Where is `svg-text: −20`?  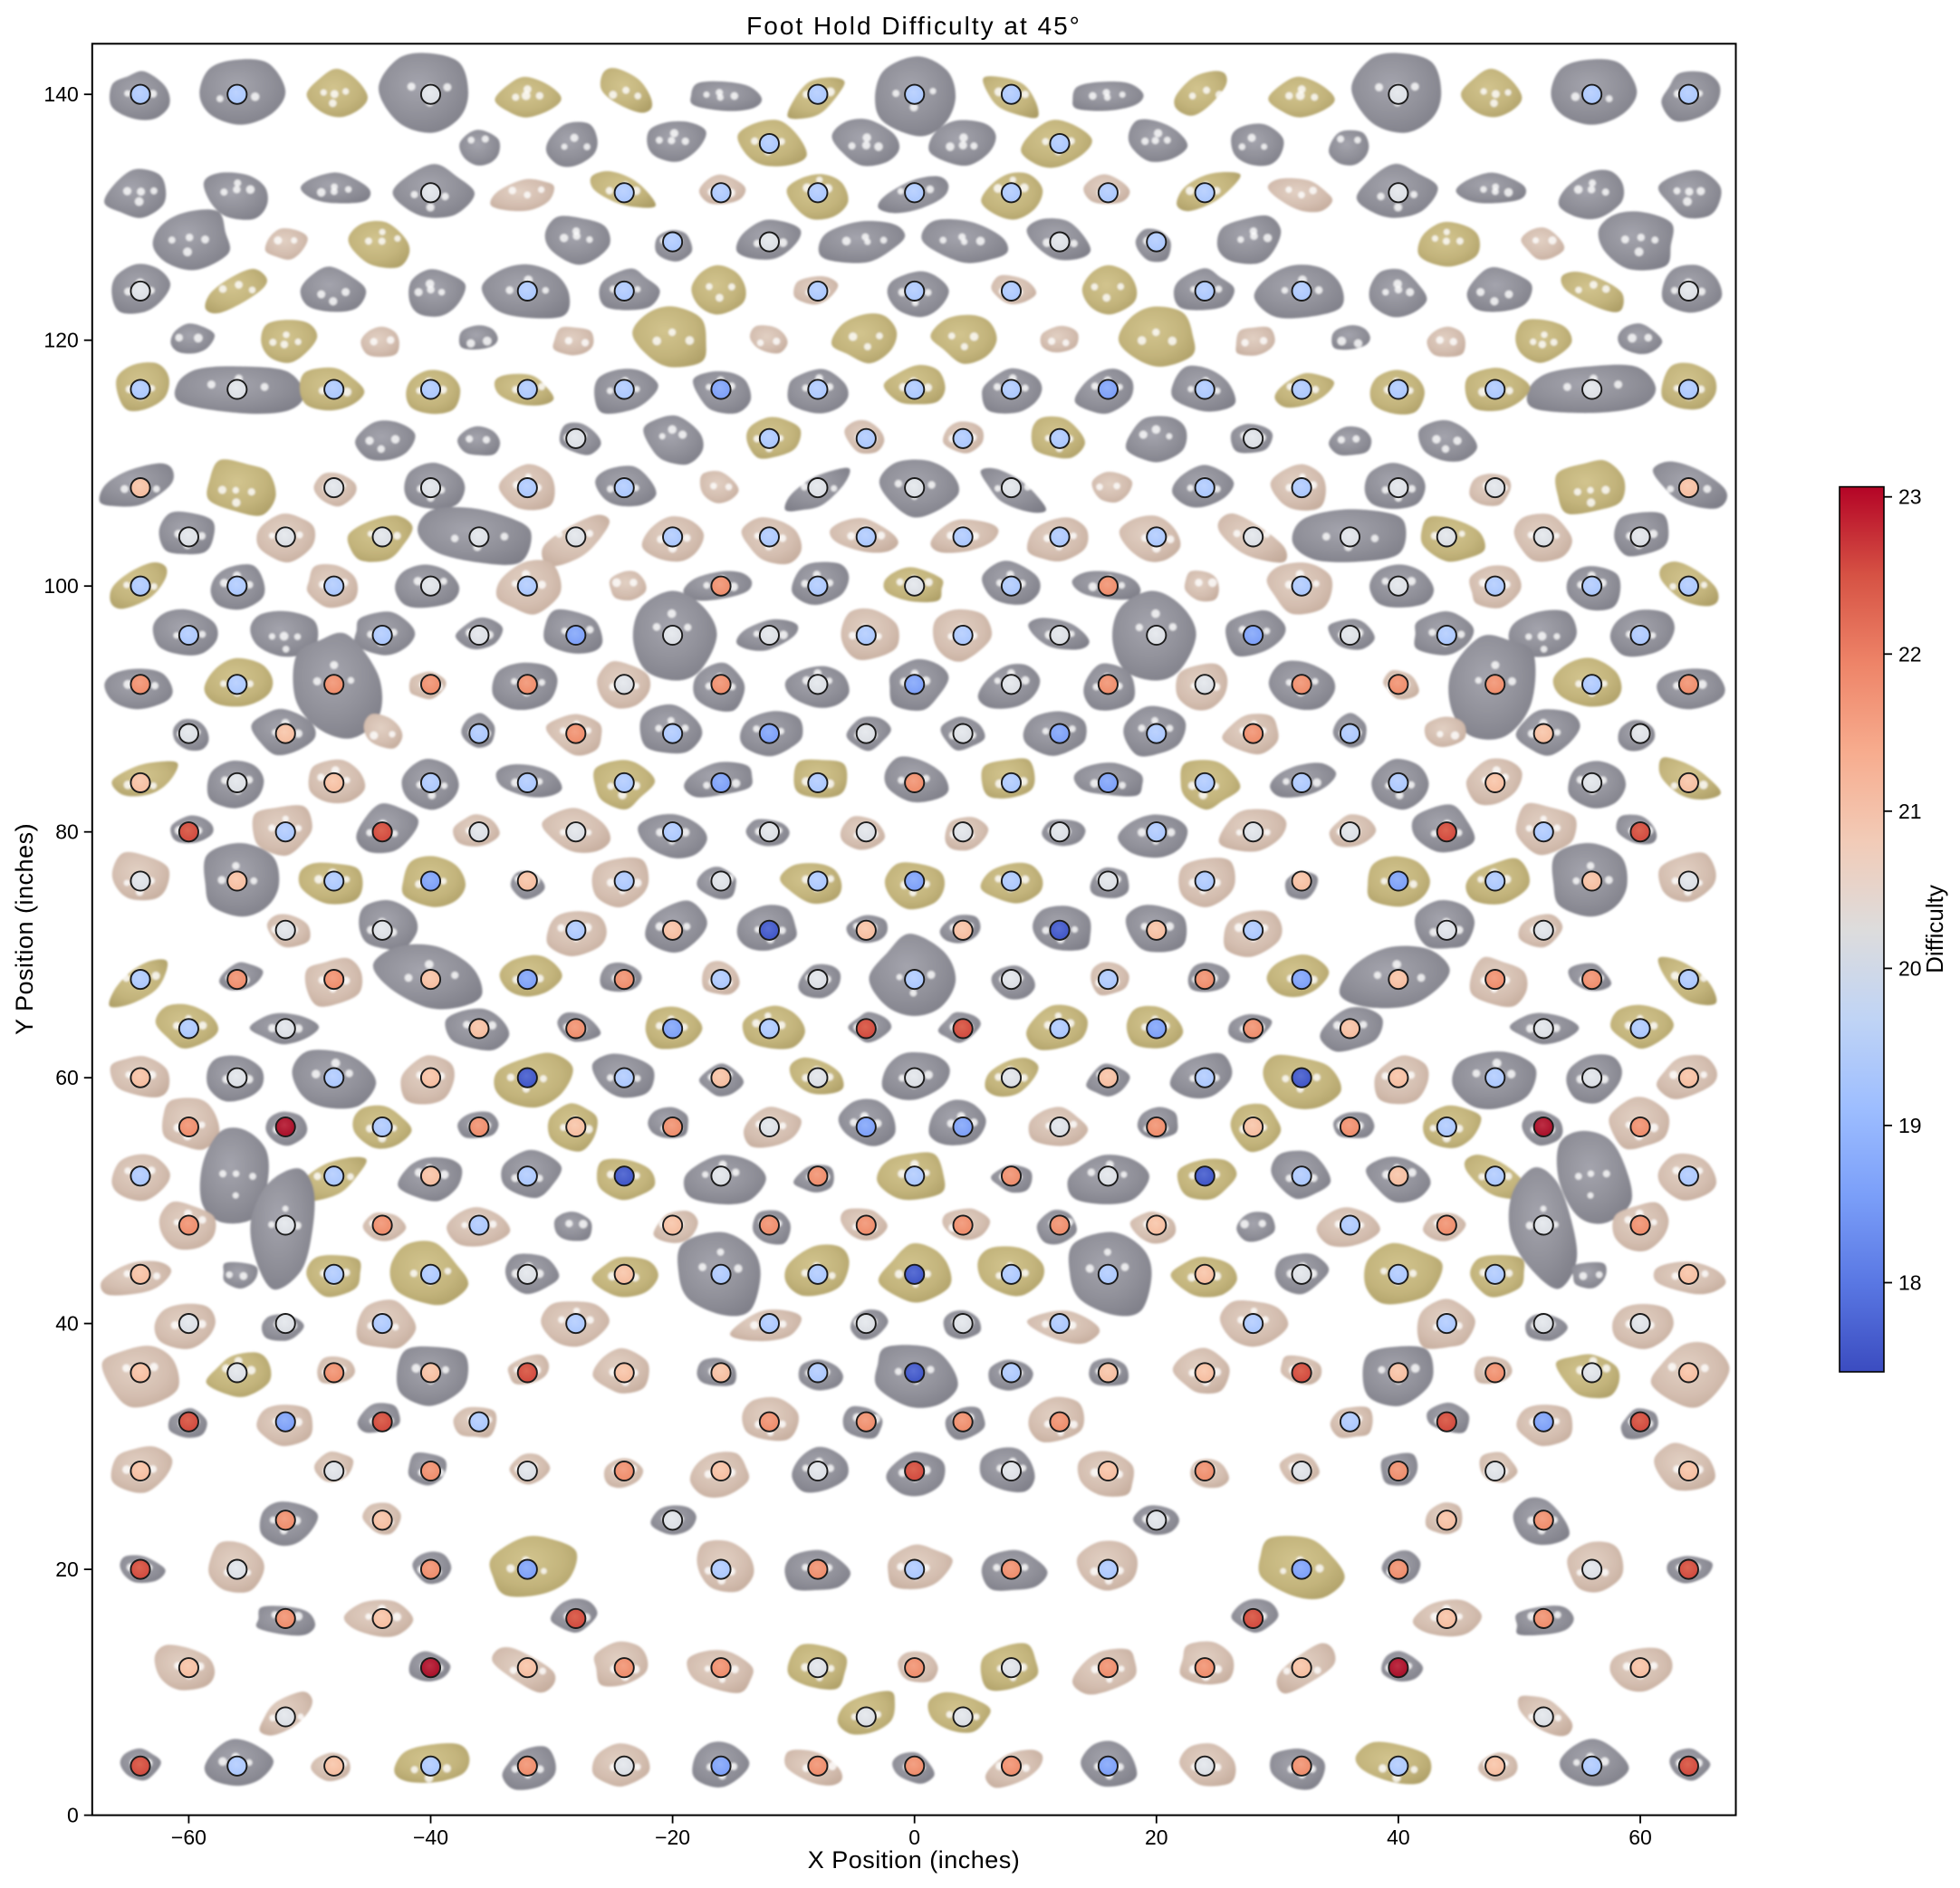 svg-text: −20 is located at coordinates (672, 1838).